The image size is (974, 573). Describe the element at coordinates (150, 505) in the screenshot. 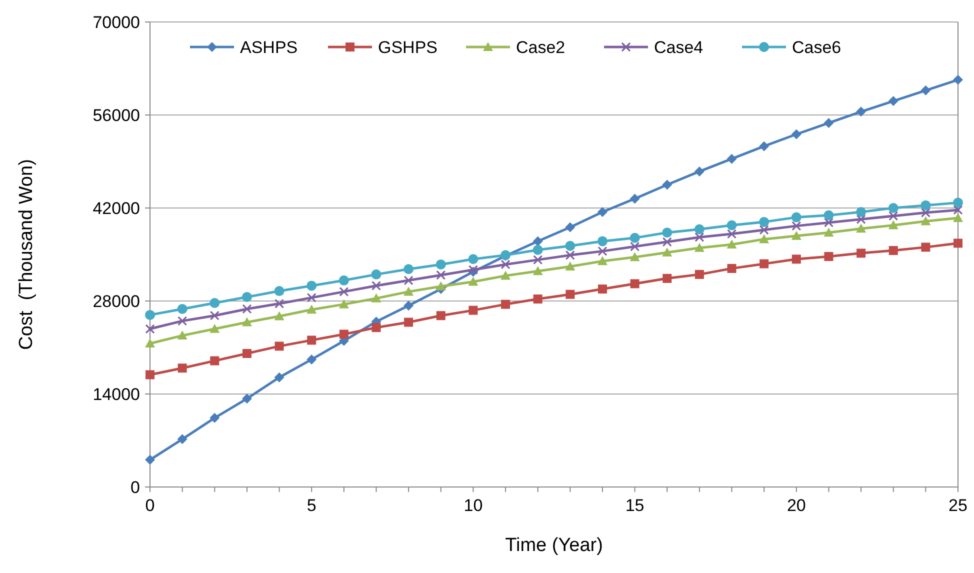

I see `x-tick-label: 0` at that location.